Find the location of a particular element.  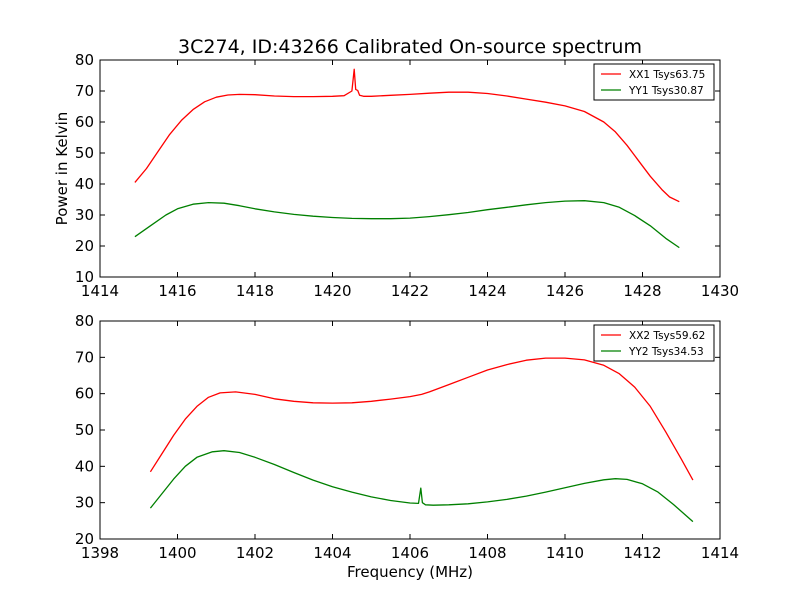

legend-label: YY1 Tsys30.87 is located at coordinates (666, 91).